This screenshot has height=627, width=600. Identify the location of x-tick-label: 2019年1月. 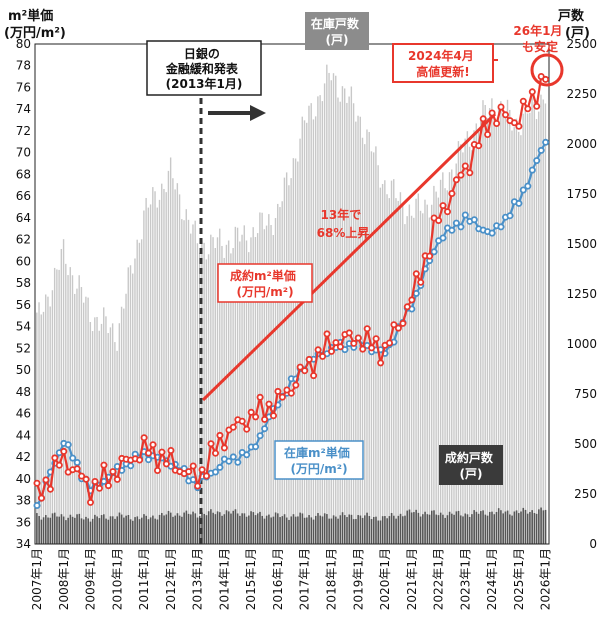
(358, 579).